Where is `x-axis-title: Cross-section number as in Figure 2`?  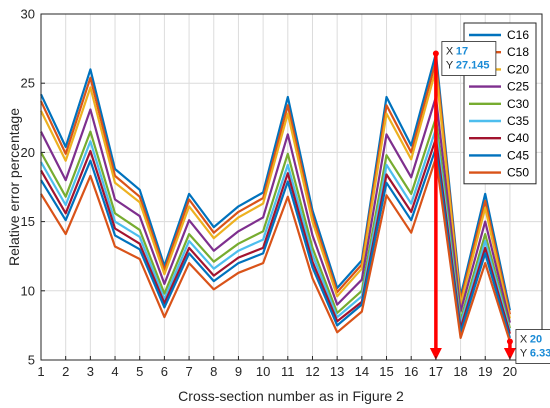 x-axis-title: Cross-section number as in Figure 2 is located at coordinates (291, 396).